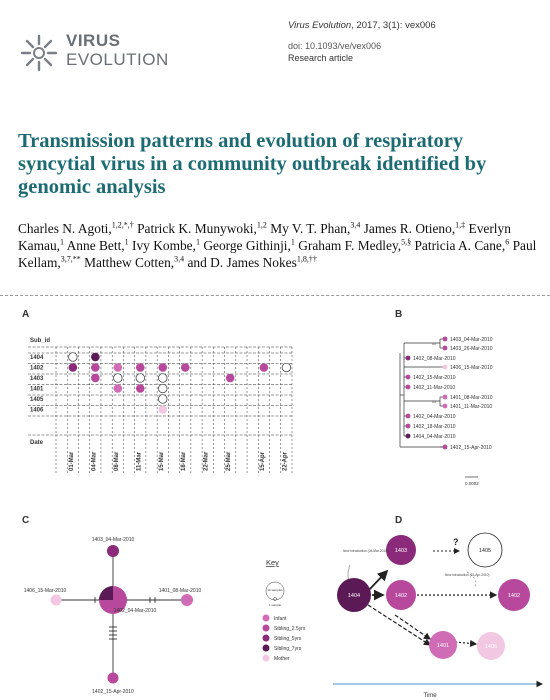  I want to click on key-label: Sibling_2.5yrs, so click(290, 629).